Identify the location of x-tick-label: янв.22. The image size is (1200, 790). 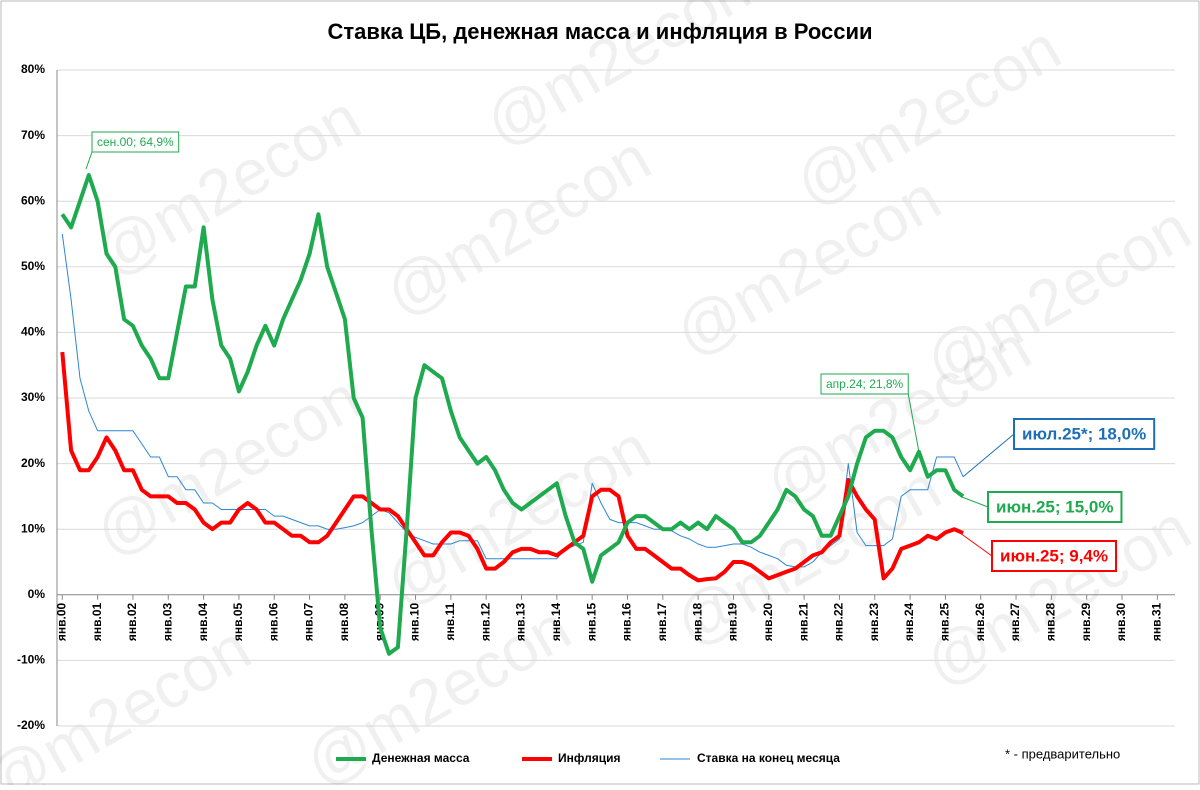
(839, 621).